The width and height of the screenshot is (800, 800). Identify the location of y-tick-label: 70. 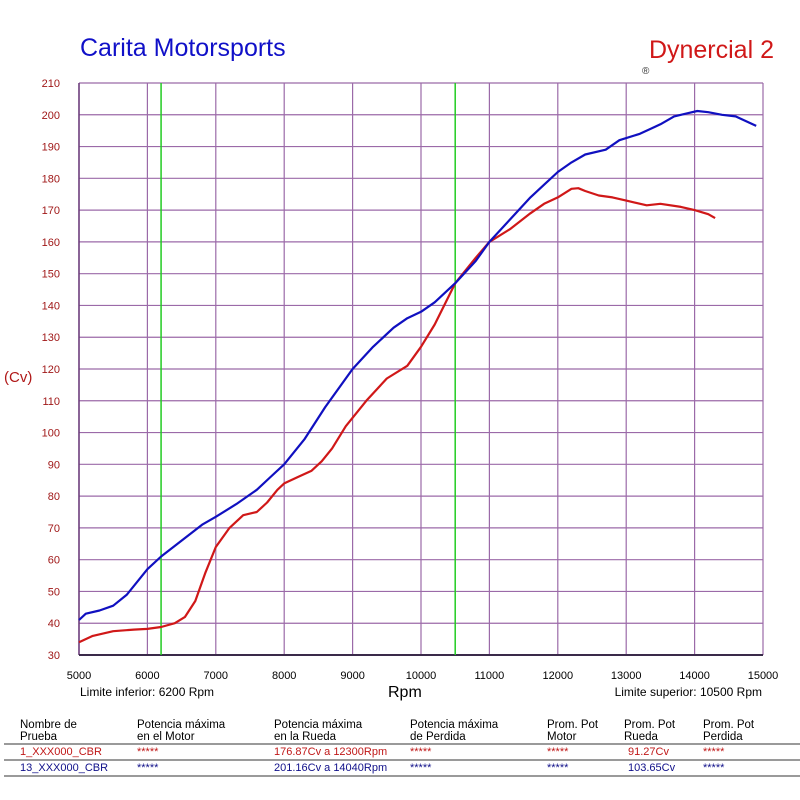
(54, 529).